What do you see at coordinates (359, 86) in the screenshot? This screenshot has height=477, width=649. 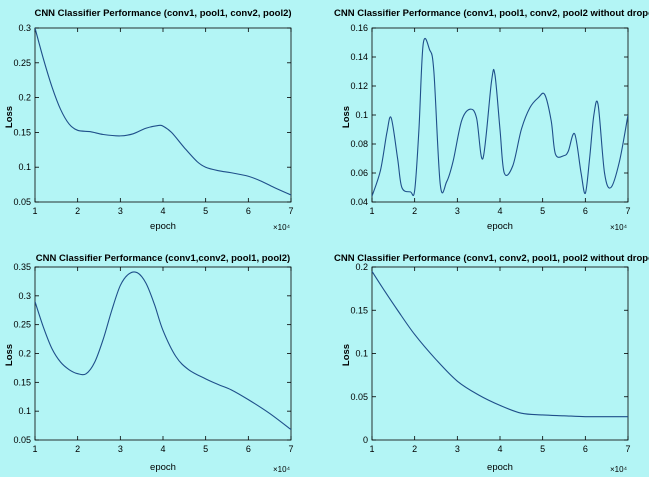 I see `y-tick-label: 0.12` at bounding box center [359, 86].